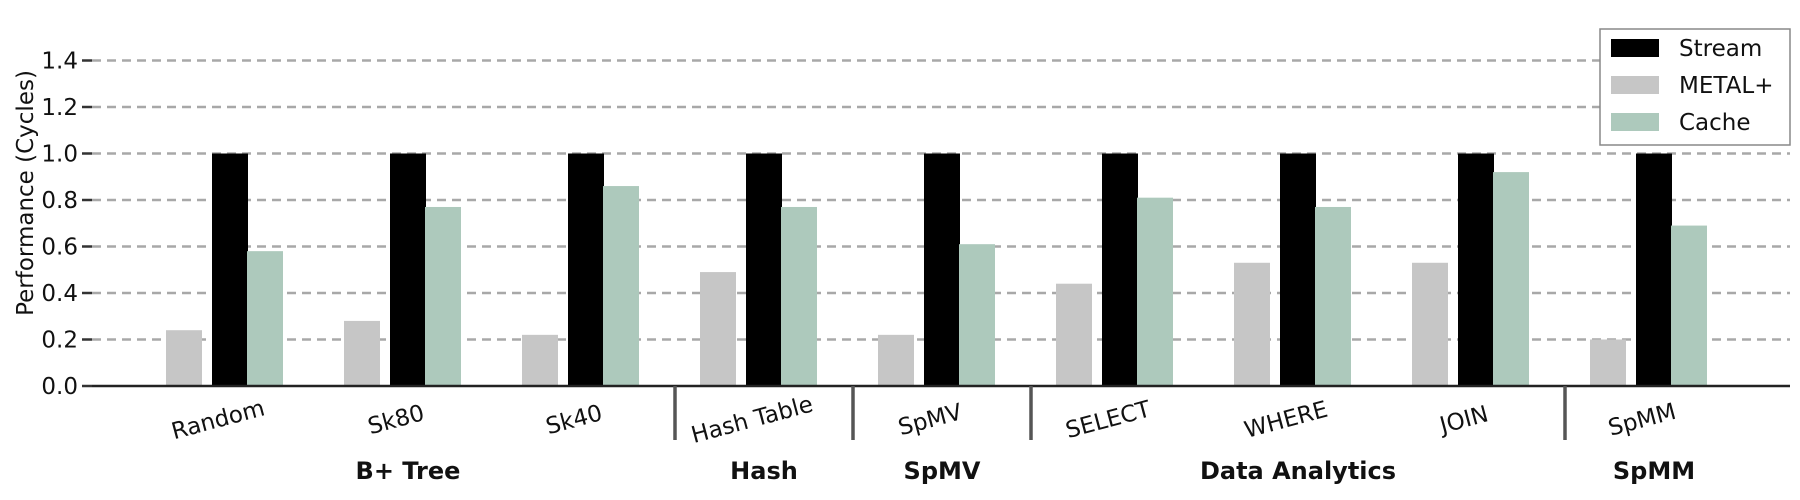 This screenshot has width=1800, height=500. Describe the element at coordinates (540, 360) in the screenshot. I see `bar-metal--2` at that location.